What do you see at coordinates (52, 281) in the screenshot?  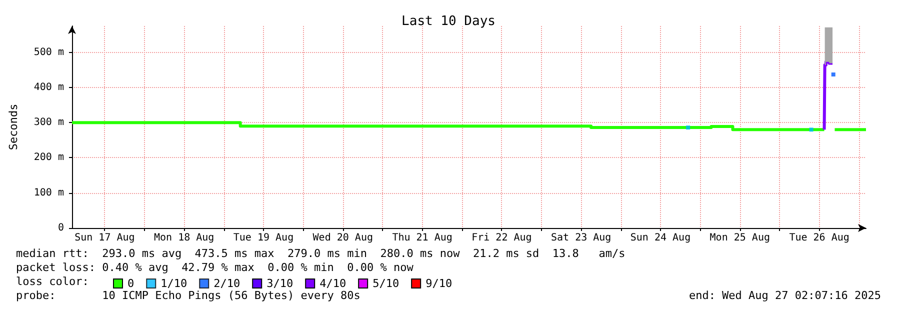 I see `legend-title: loss color:` at bounding box center [52, 281].